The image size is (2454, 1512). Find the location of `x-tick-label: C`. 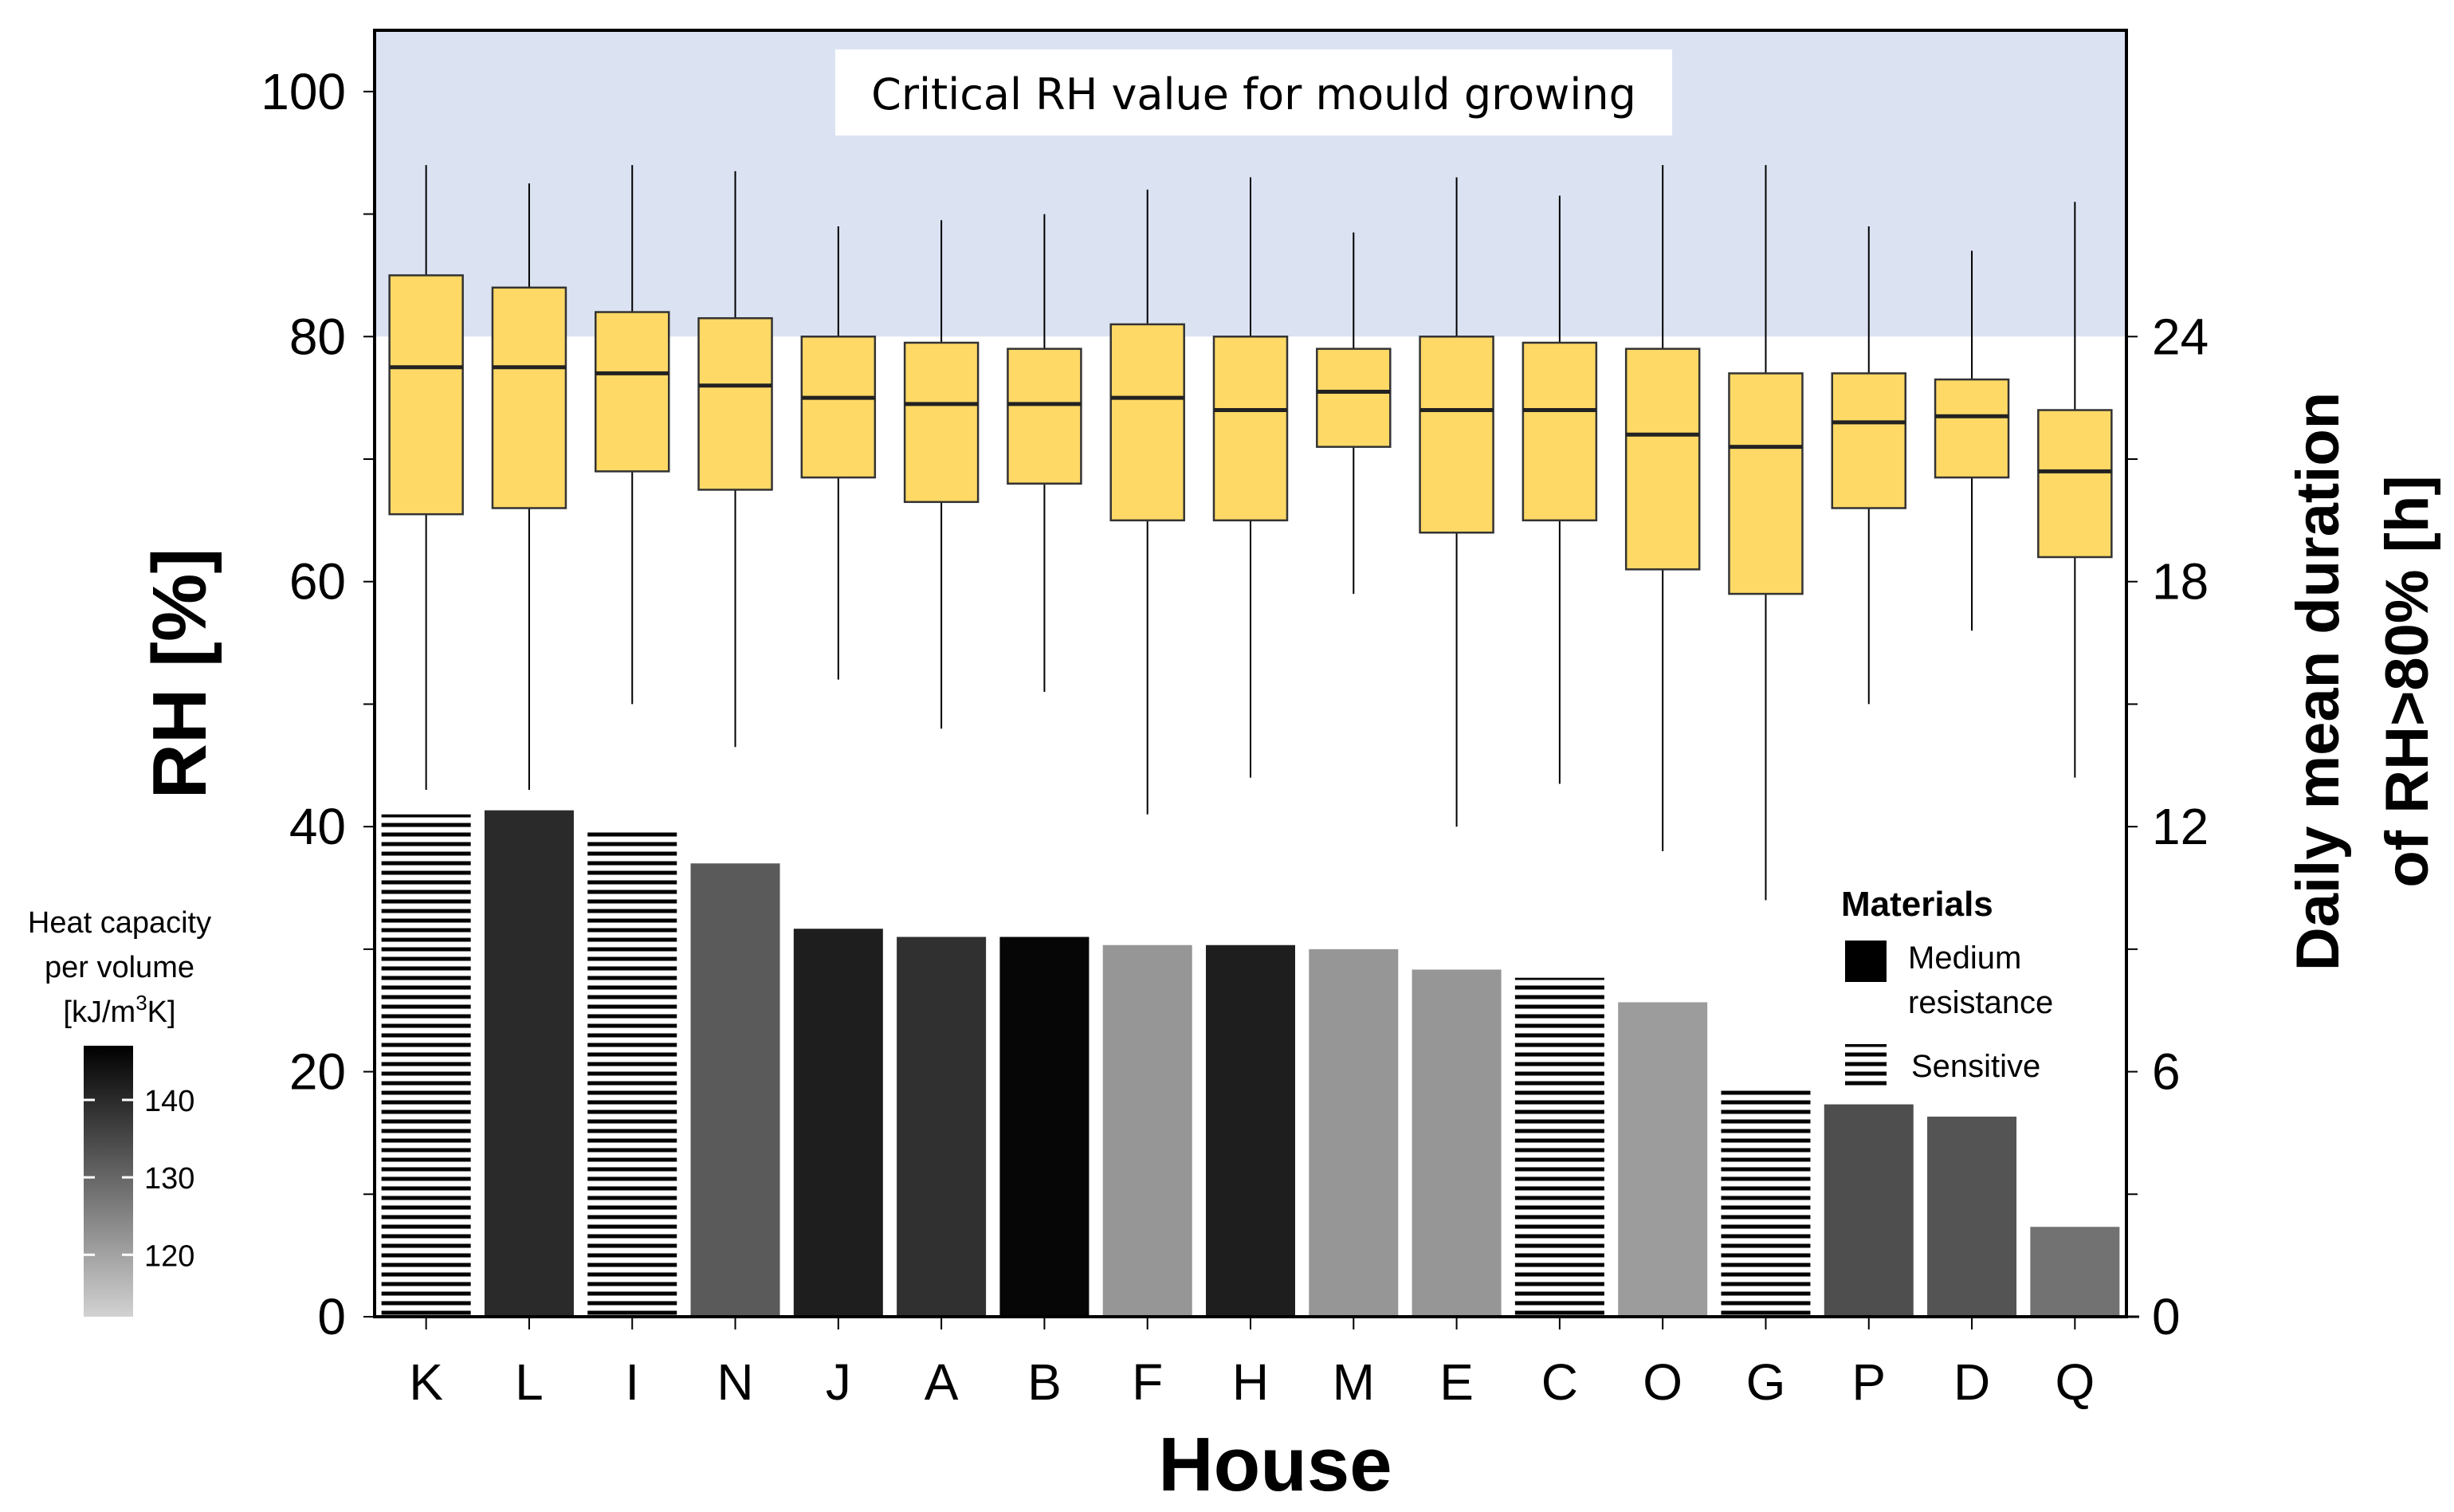

x-tick-label: C is located at coordinates (1560, 1382).